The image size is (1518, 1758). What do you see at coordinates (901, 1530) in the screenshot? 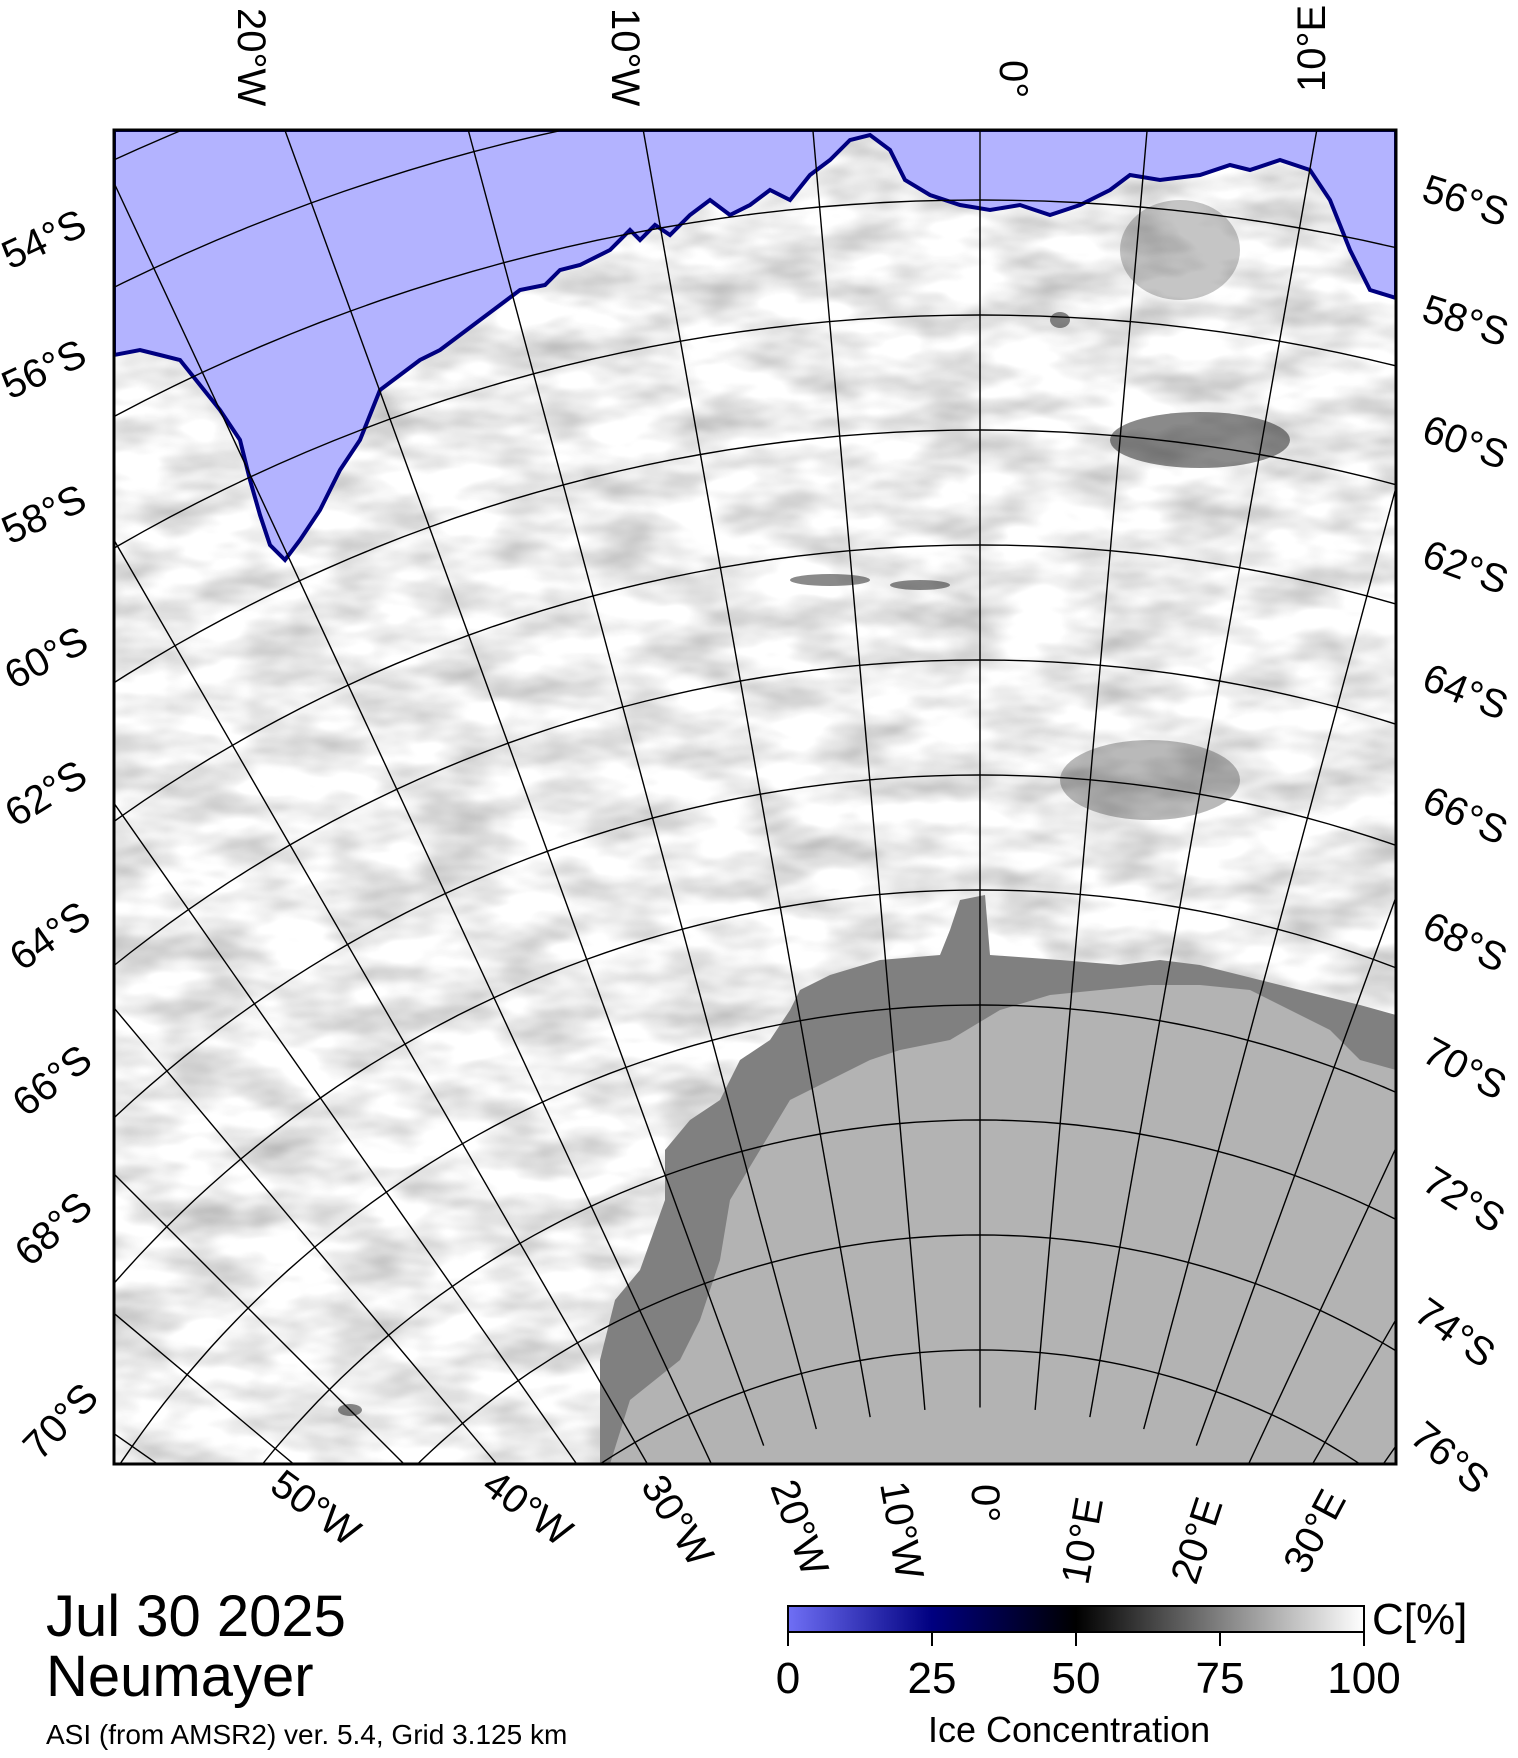
I see `bottom-lon-label: 10°W` at bounding box center [901, 1530].